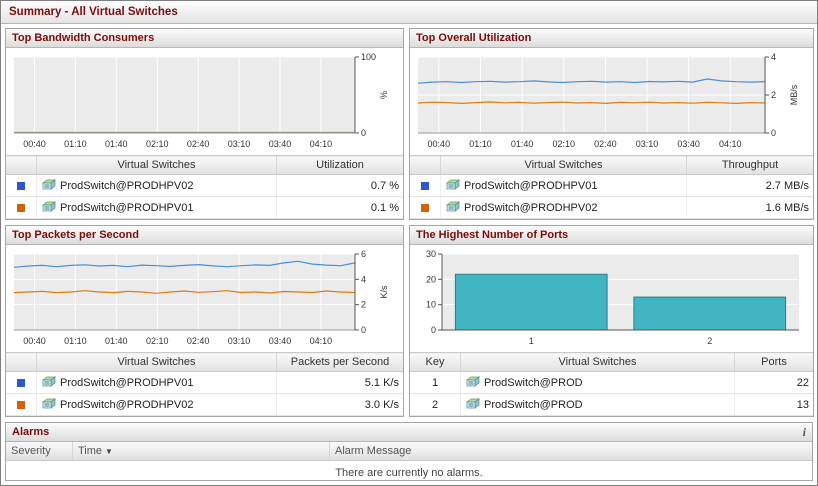 The width and height of the screenshot is (818, 486). Describe the element at coordinates (611, 382) in the screenshot. I see `table-row: 1 ProdSwitch@PROD 22` at that location.